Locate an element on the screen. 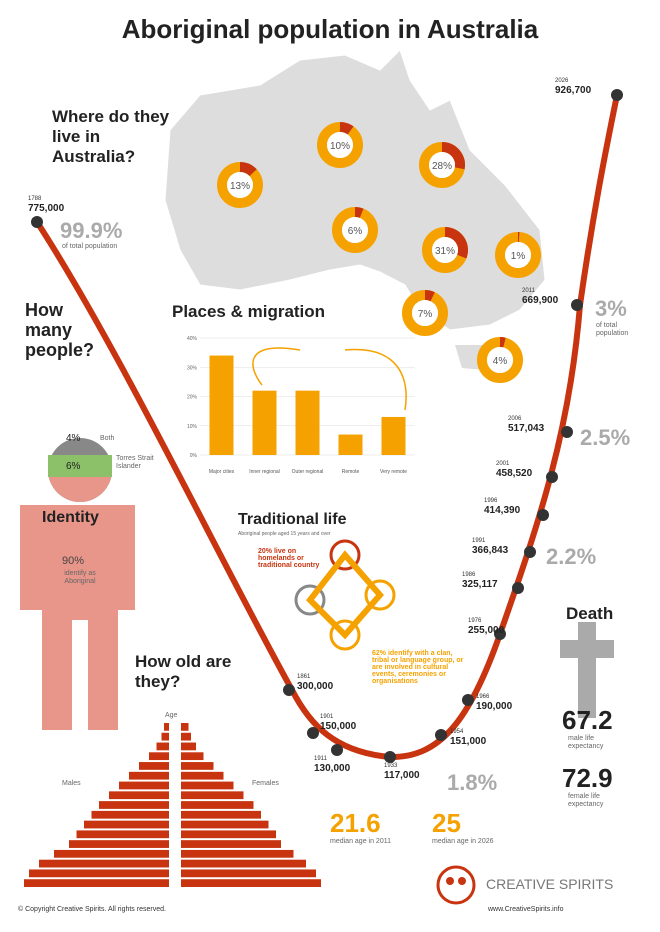  population-count: 130,000 is located at coordinates (332, 768).